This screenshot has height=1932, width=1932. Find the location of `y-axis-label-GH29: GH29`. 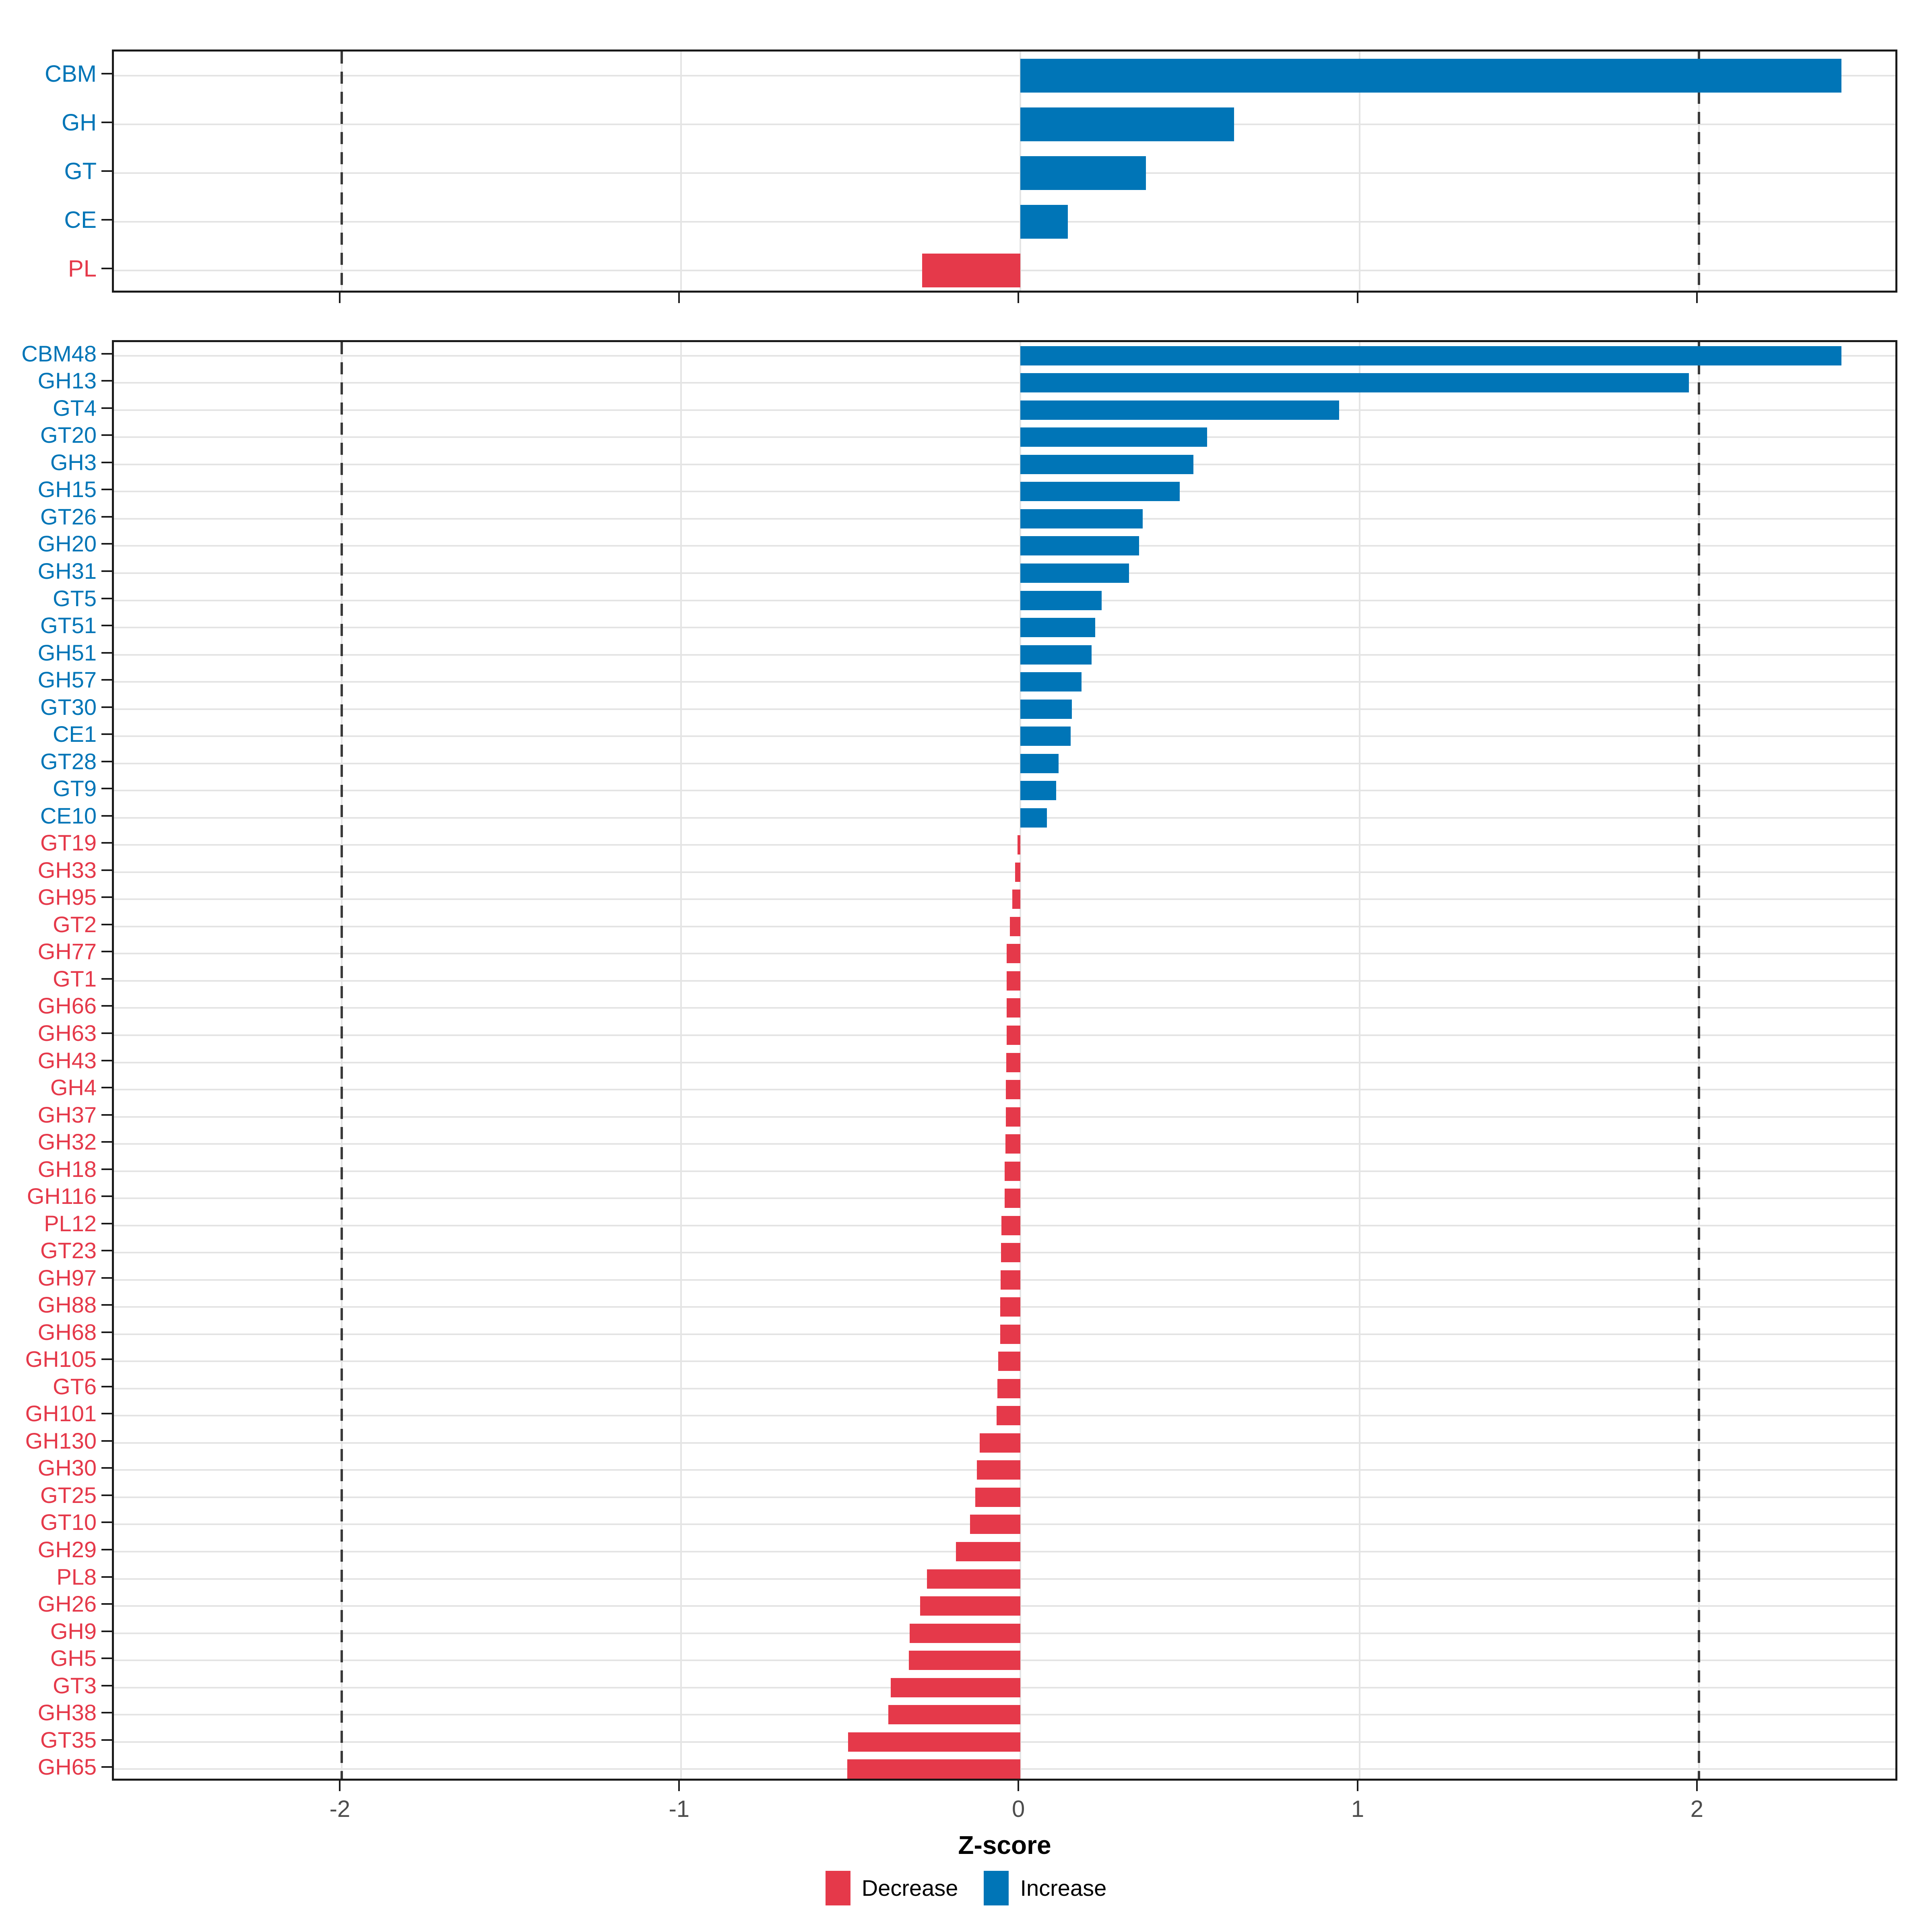

y-axis-label-GH29: GH29 is located at coordinates (67, 1549).